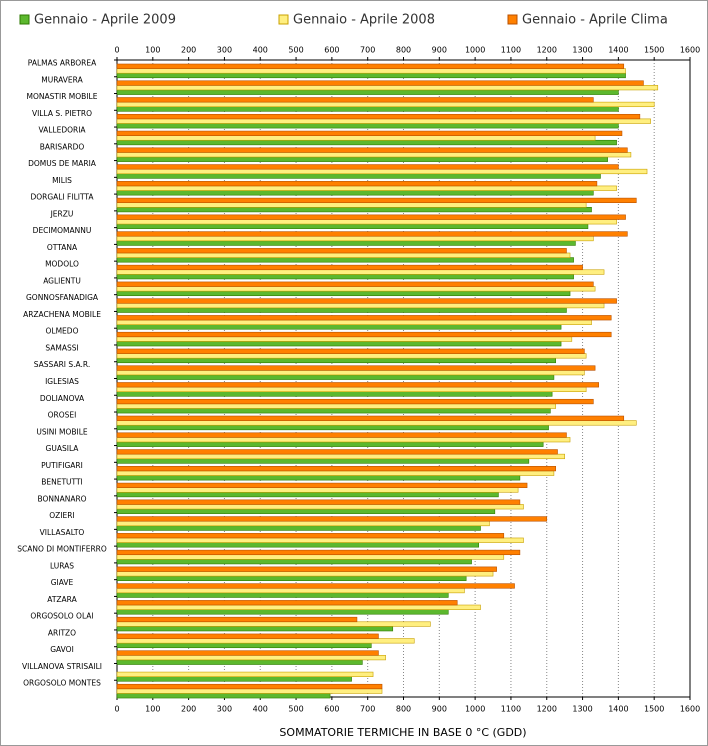 The height and width of the screenshot is (746, 708). What do you see at coordinates (63, 448) in the screenshot?
I see `y-tick-label: GUASILA` at bounding box center [63, 448].